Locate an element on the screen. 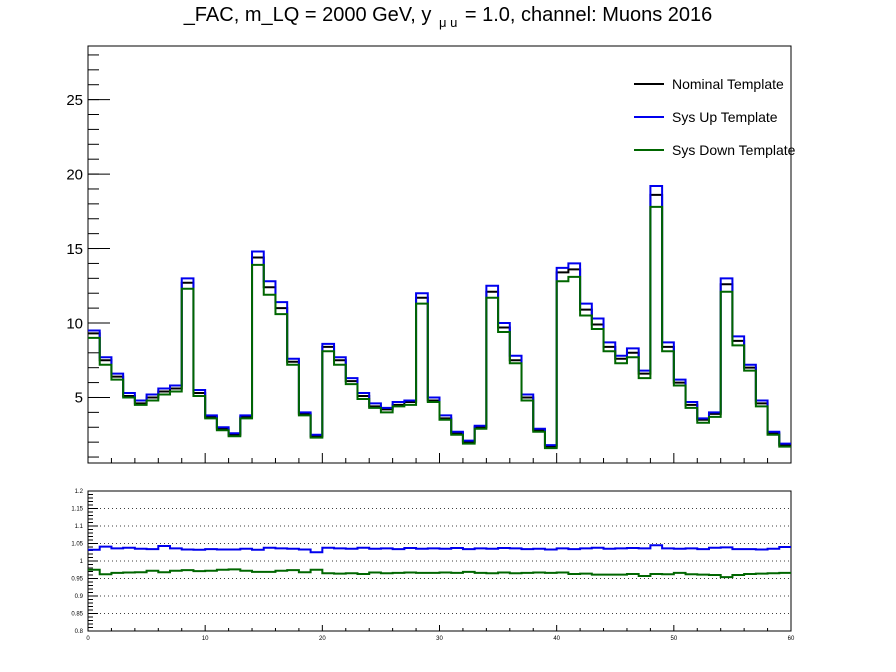  main-y-tick-label: 20 is located at coordinates (74, 174).